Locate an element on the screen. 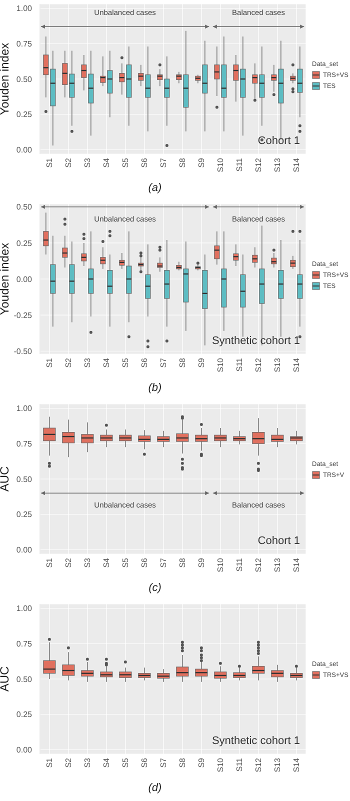 This screenshot has height=801, width=350. y-tick-label: -0.25 is located at coordinates (23, 315).